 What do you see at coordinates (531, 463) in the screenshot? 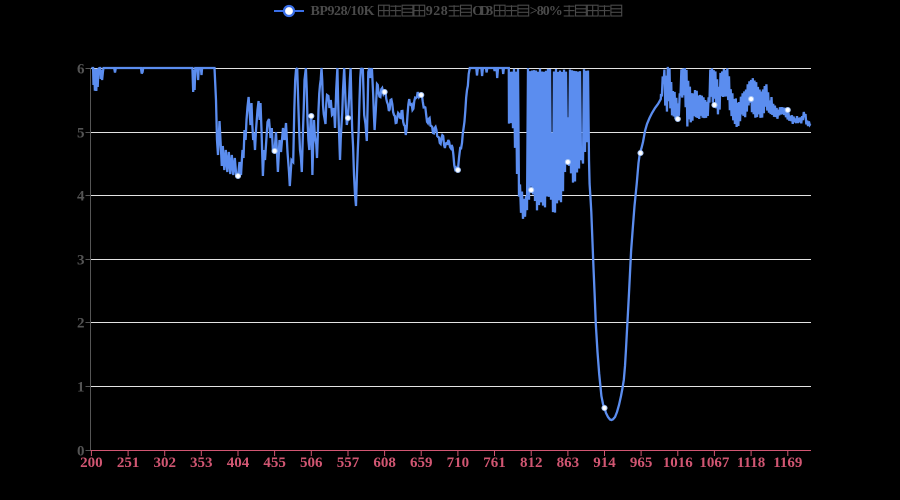
I see `svg-text: 812` at bounding box center [531, 463].